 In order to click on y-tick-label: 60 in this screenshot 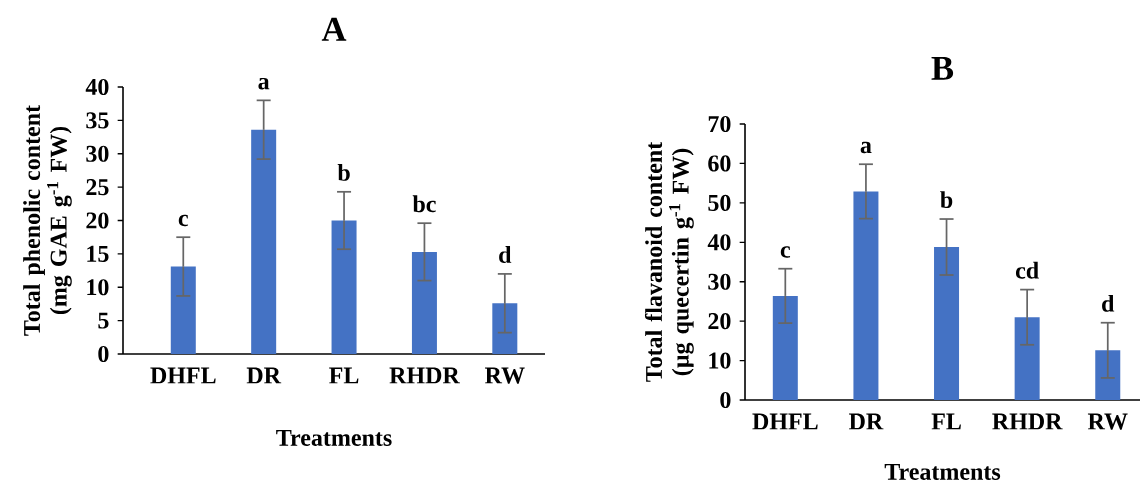, I will do `click(719, 163)`.